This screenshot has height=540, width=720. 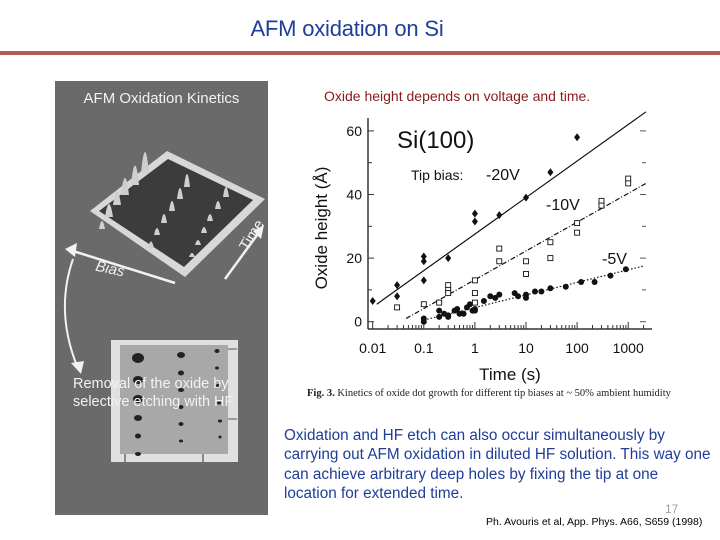 I want to click on bias-label: Bias, so click(x=110, y=269).